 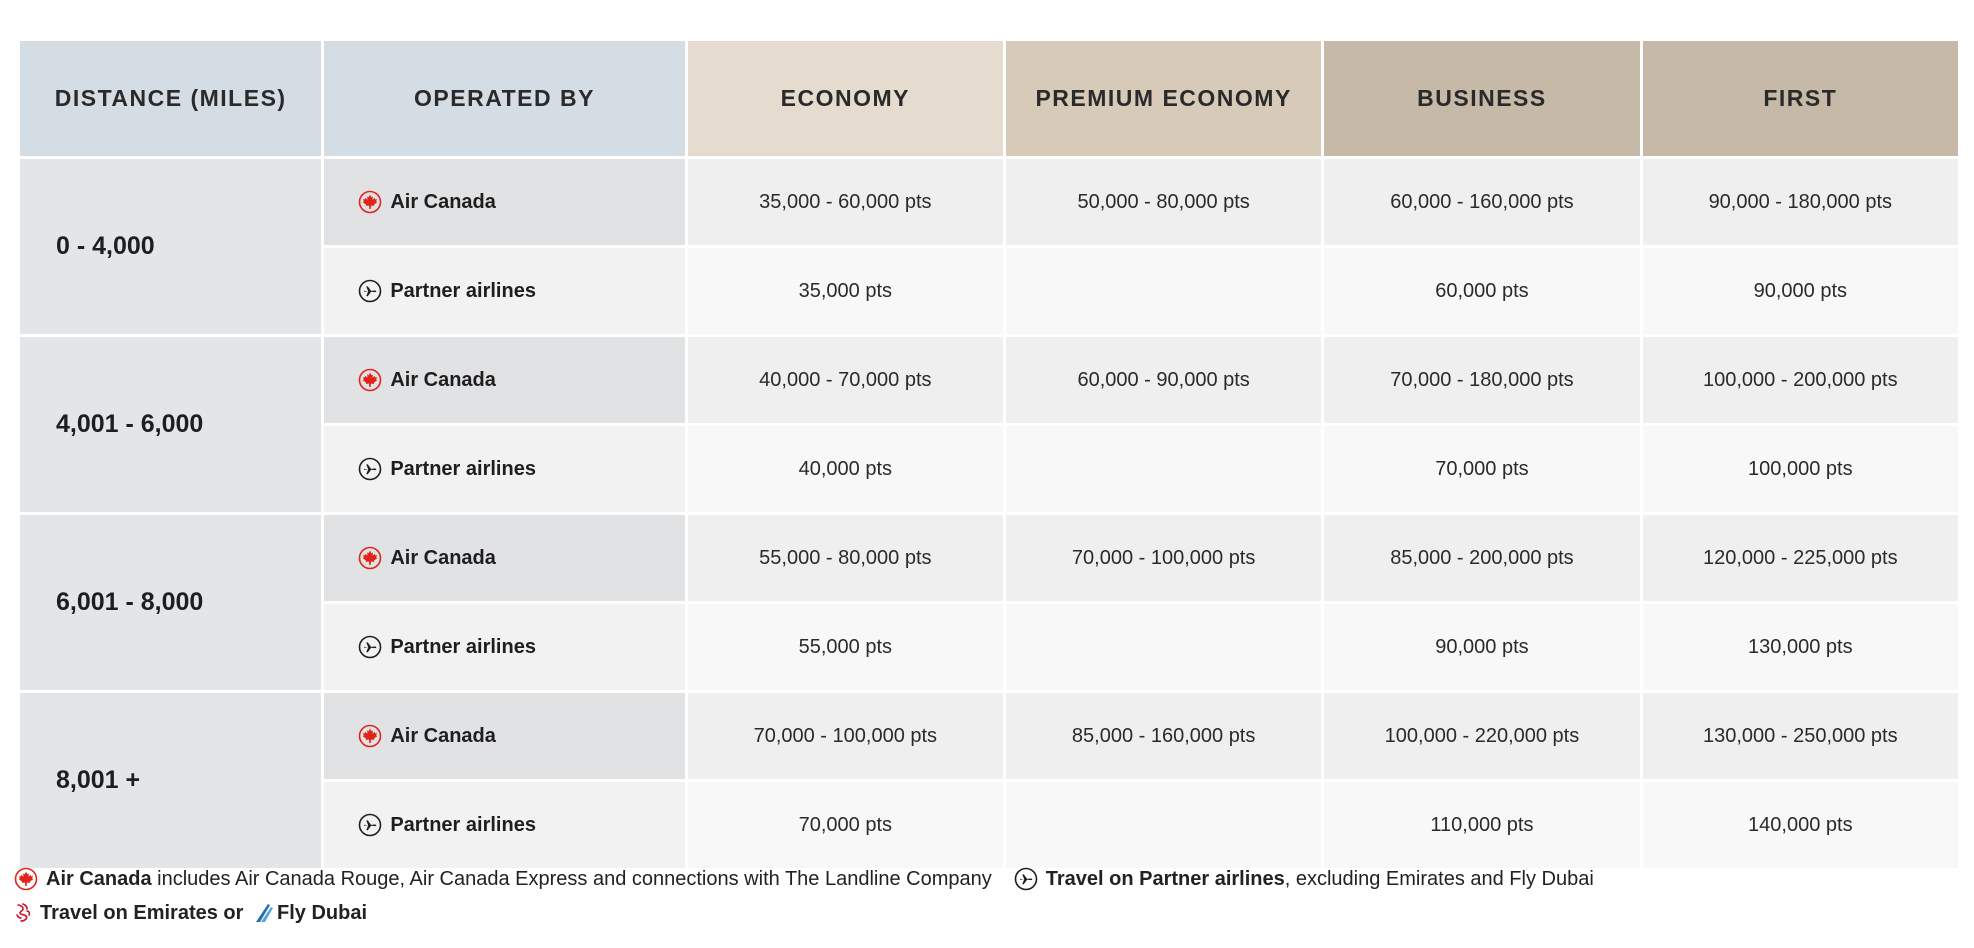 What do you see at coordinates (321, 912) in the screenshot?
I see `legend-flydubai-bold: Fly Dubai` at bounding box center [321, 912].